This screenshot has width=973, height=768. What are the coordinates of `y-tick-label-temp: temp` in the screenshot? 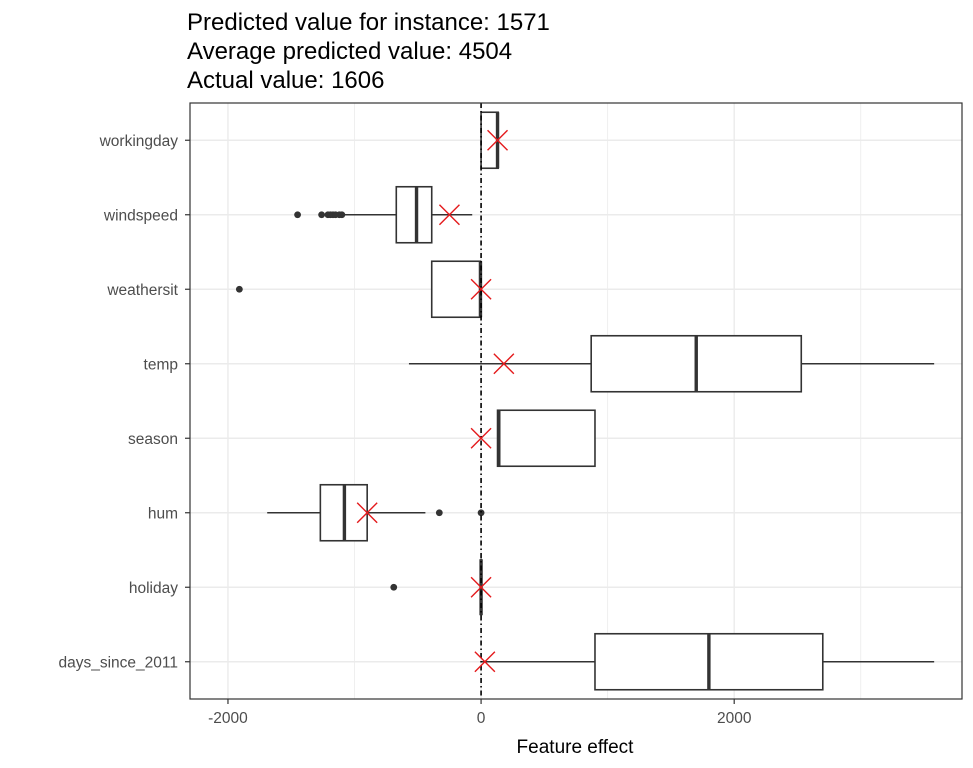 It's located at (161, 364).